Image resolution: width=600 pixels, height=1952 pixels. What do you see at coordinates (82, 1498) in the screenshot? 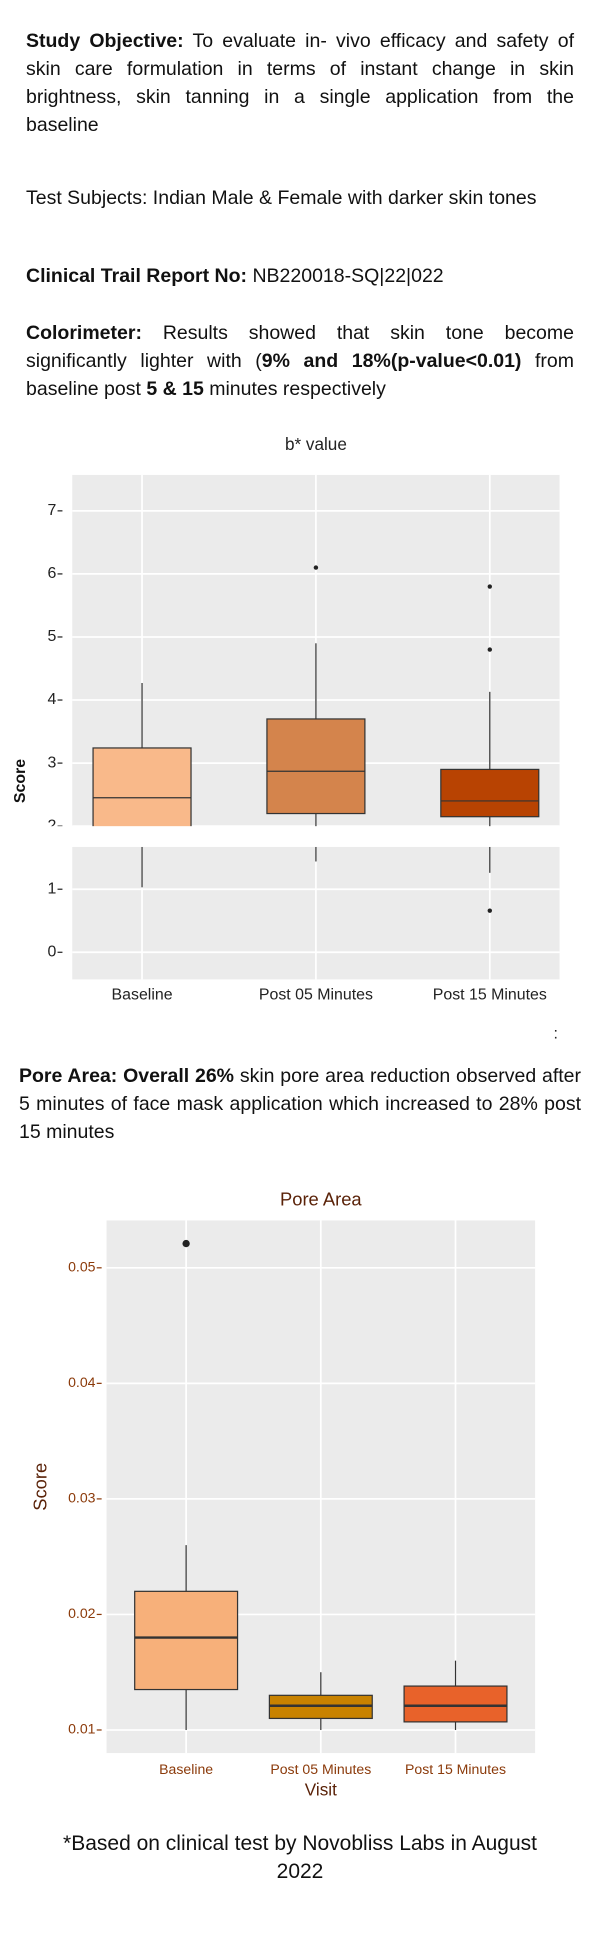
I see `y-tick-label: 0.03` at bounding box center [82, 1498].